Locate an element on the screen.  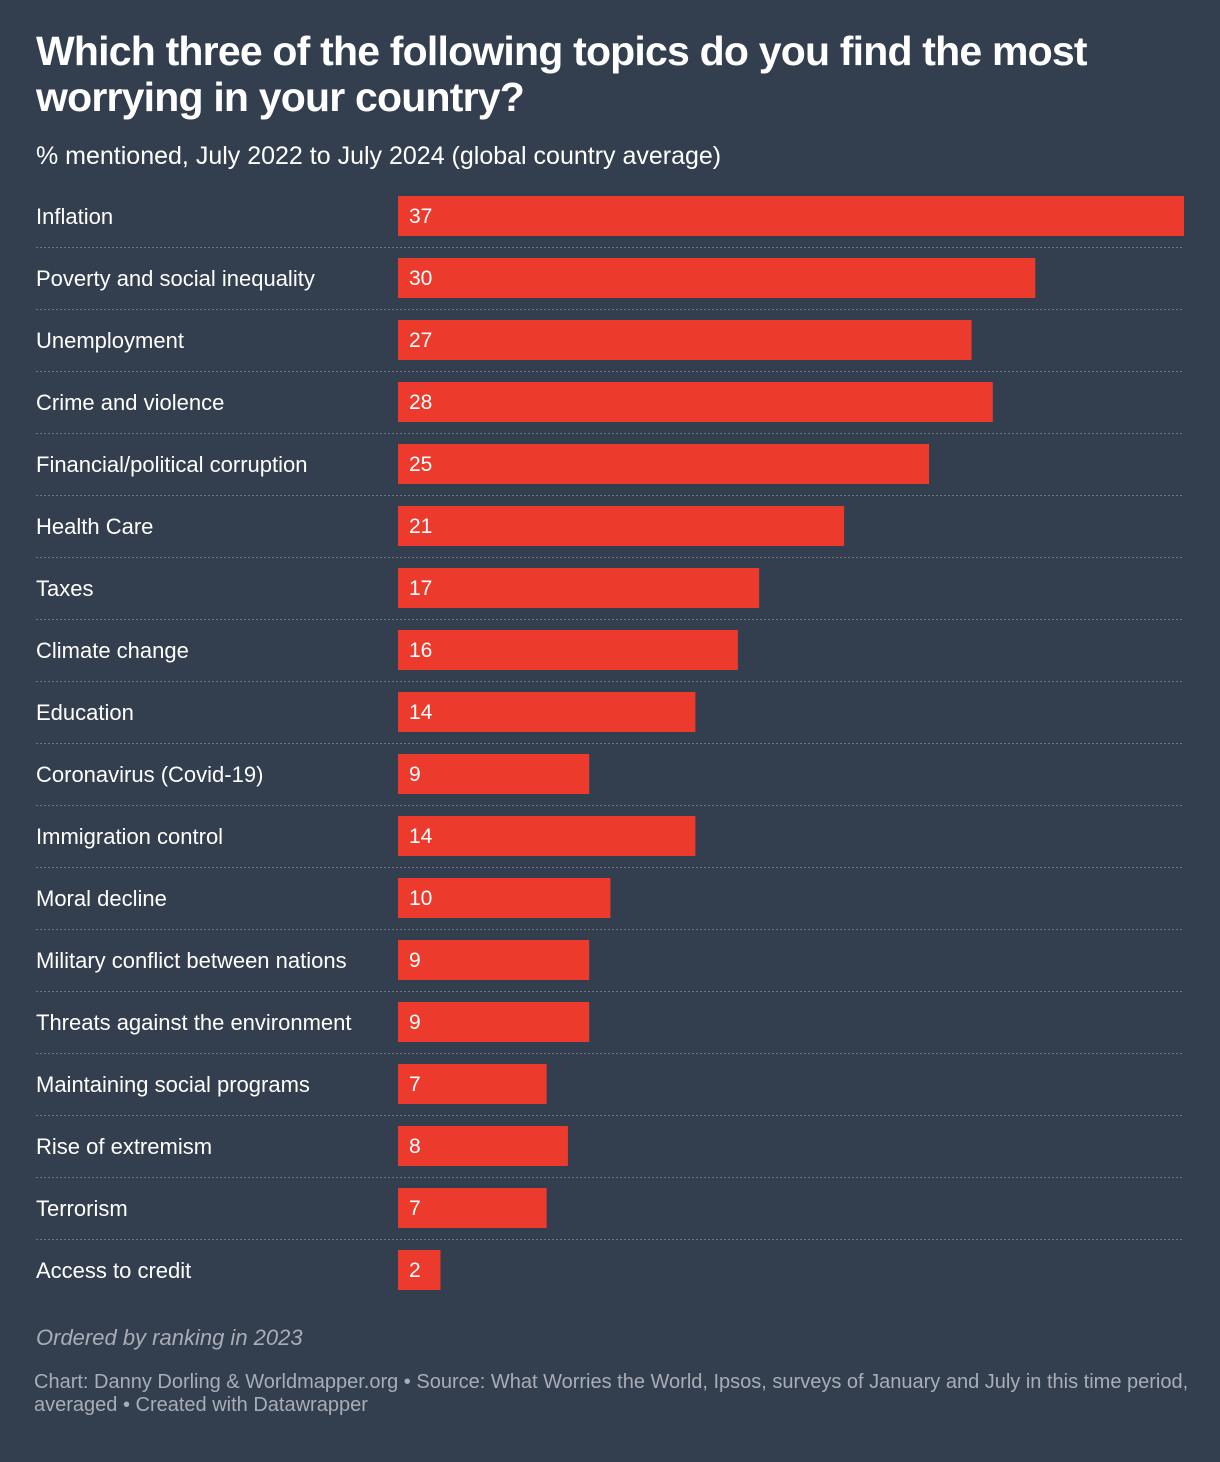
value-label: 2 is located at coordinates (415, 1270).